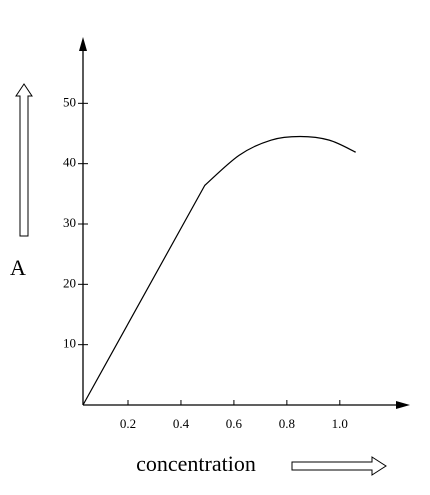 The height and width of the screenshot is (495, 430). What do you see at coordinates (24, 160) in the screenshot?
I see `y-hint-arrow` at bounding box center [24, 160].